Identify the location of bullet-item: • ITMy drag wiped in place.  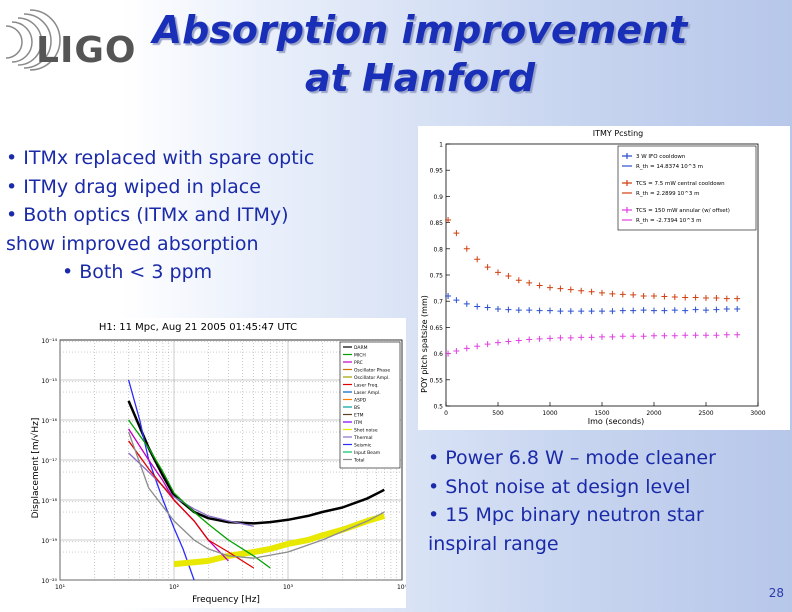
(133, 186).